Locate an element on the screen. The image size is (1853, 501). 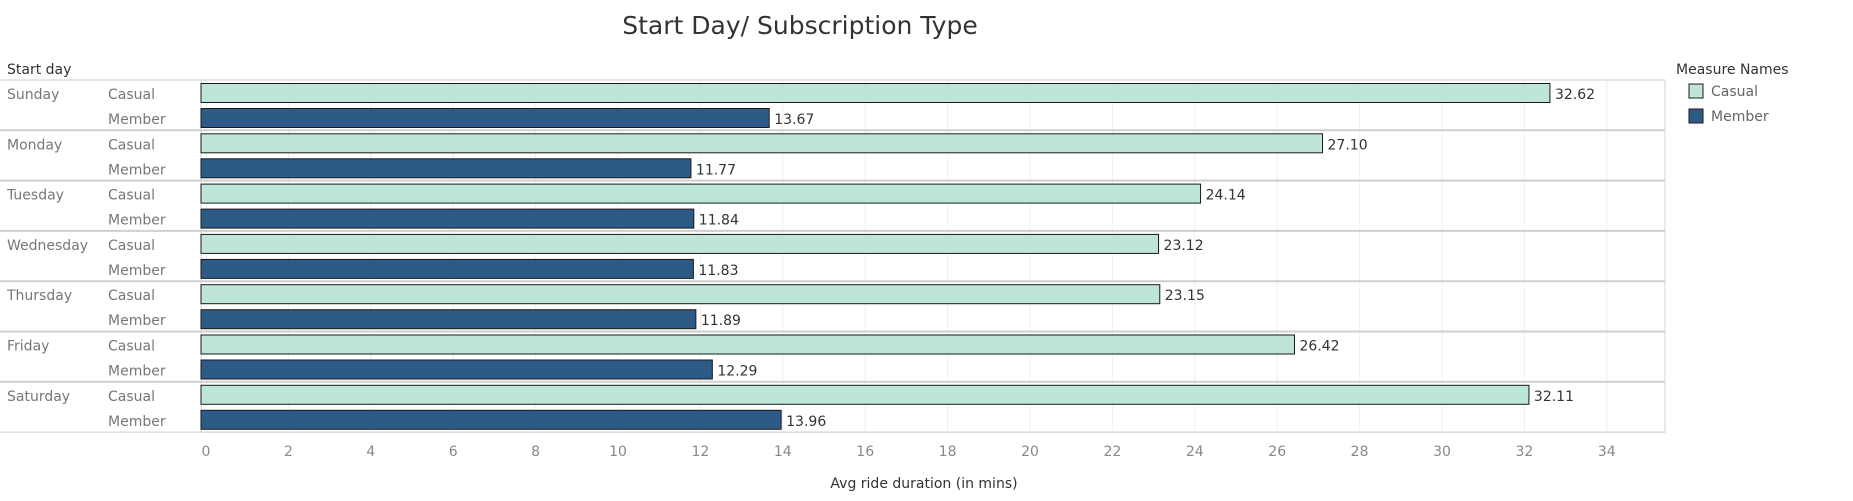
chart-title: Start Day/ Subscription Type is located at coordinates (799, 25).